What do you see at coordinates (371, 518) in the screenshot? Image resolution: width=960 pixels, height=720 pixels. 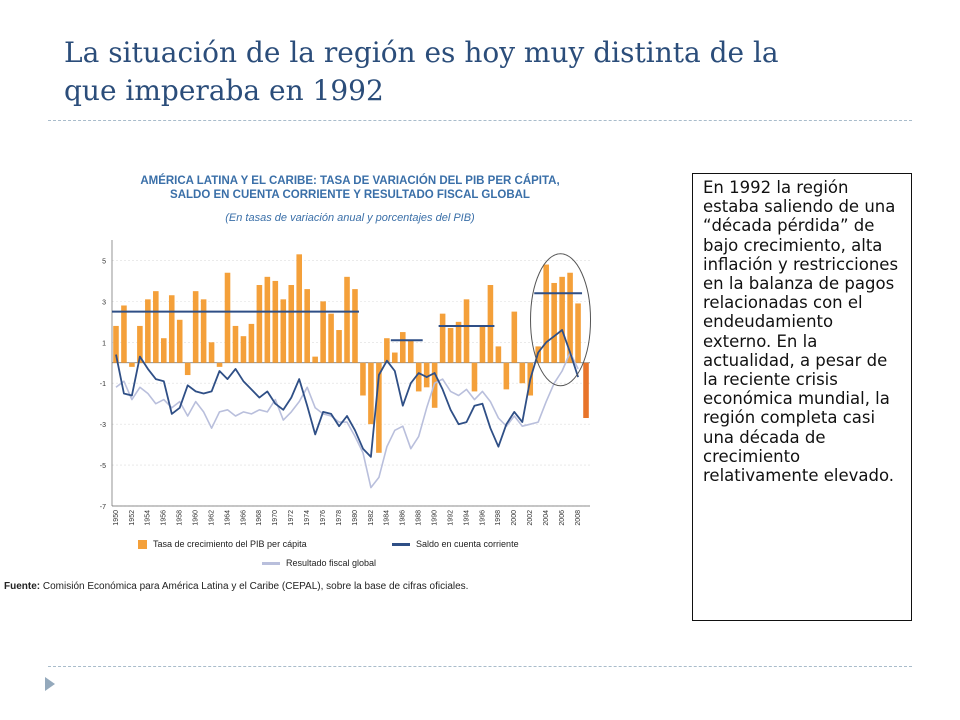 I see `x-tick-label: 1982` at bounding box center [371, 518].